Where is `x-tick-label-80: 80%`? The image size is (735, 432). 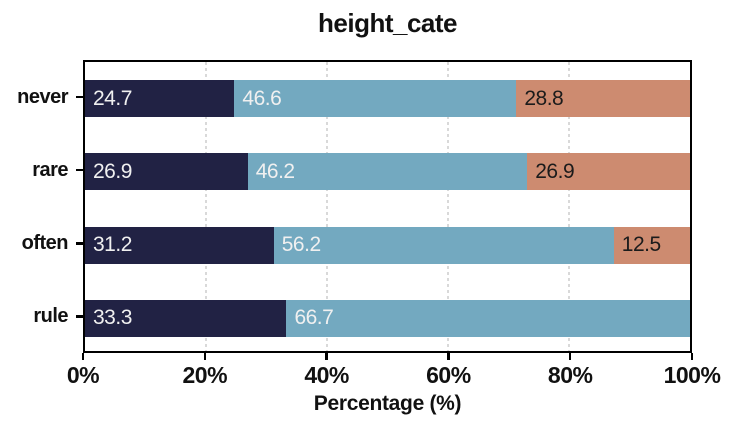
x-tick-label-80: 80% is located at coordinates (570, 375).